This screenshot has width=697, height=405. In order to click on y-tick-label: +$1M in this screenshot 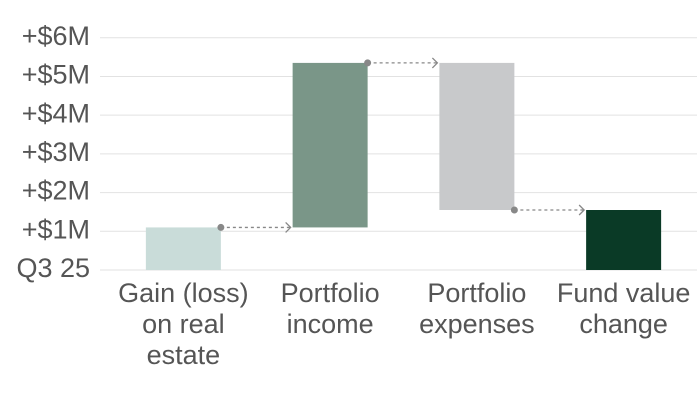, I will do `click(56, 229)`.